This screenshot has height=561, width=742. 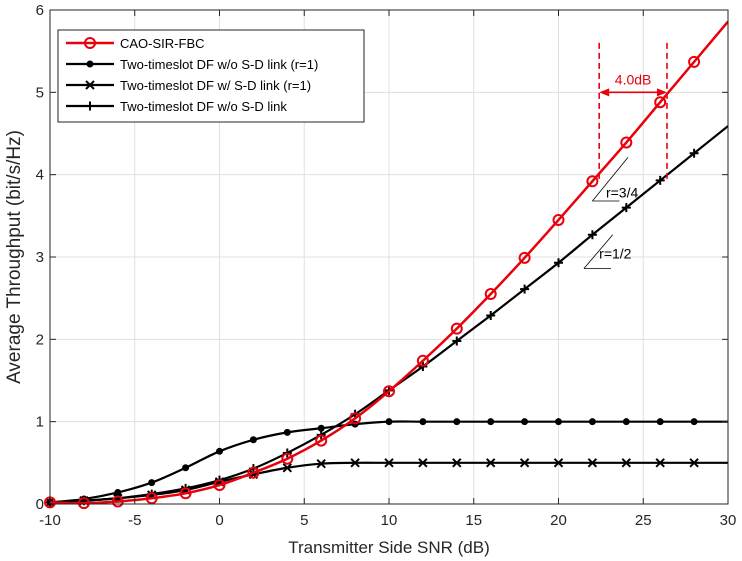 What do you see at coordinates (40, 175) in the screenshot?
I see `y-tick-label: 4` at bounding box center [40, 175].